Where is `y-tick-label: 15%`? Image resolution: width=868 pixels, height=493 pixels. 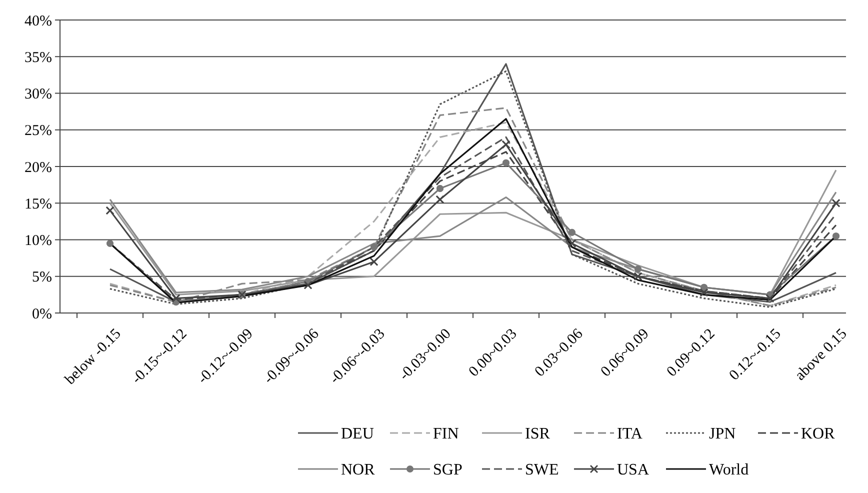 y-tick-label: 15% is located at coordinates (38, 204).